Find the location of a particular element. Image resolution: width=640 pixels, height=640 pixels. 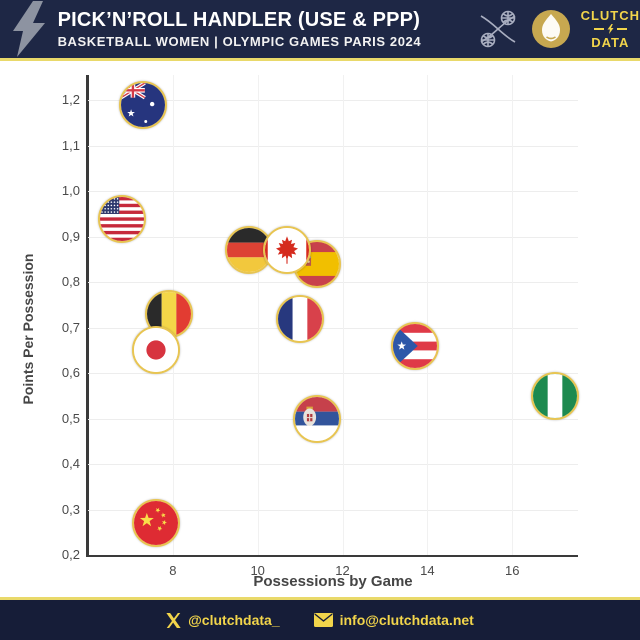

divider-dash-right is located at coordinates (621, 29).